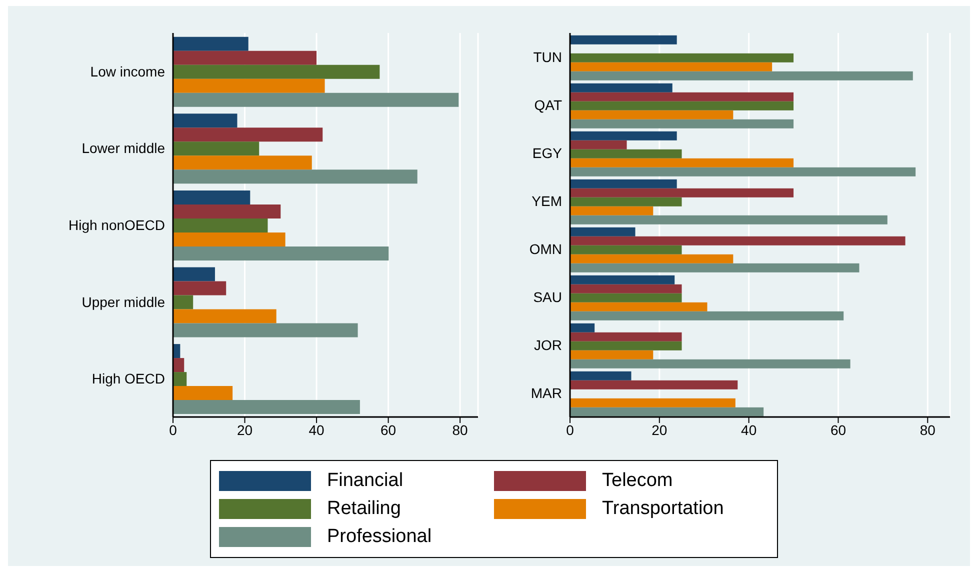  I want to click on y-tick-label: YEM, so click(547, 200).